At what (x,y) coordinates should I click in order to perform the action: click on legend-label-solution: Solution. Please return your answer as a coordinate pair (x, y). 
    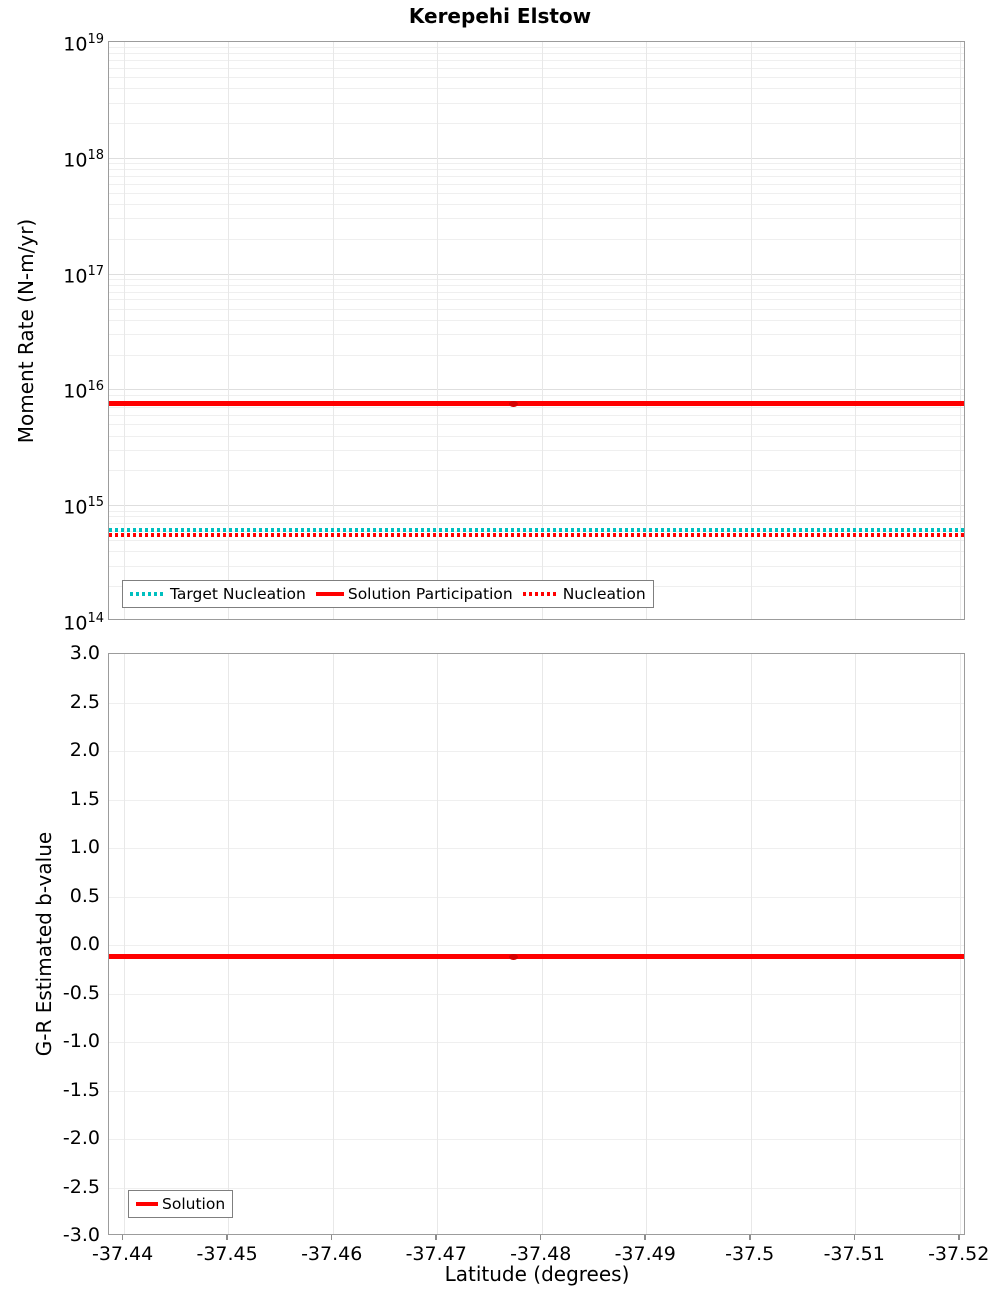
    Looking at the image, I should click on (194, 1204).